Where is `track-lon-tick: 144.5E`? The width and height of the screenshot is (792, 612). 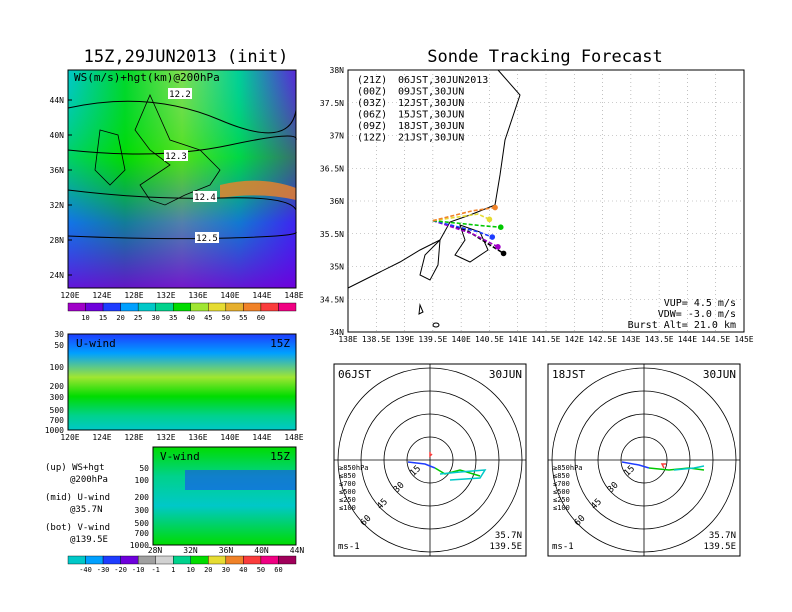
track-lon-tick: 144.5E is located at coordinates (715, 339).